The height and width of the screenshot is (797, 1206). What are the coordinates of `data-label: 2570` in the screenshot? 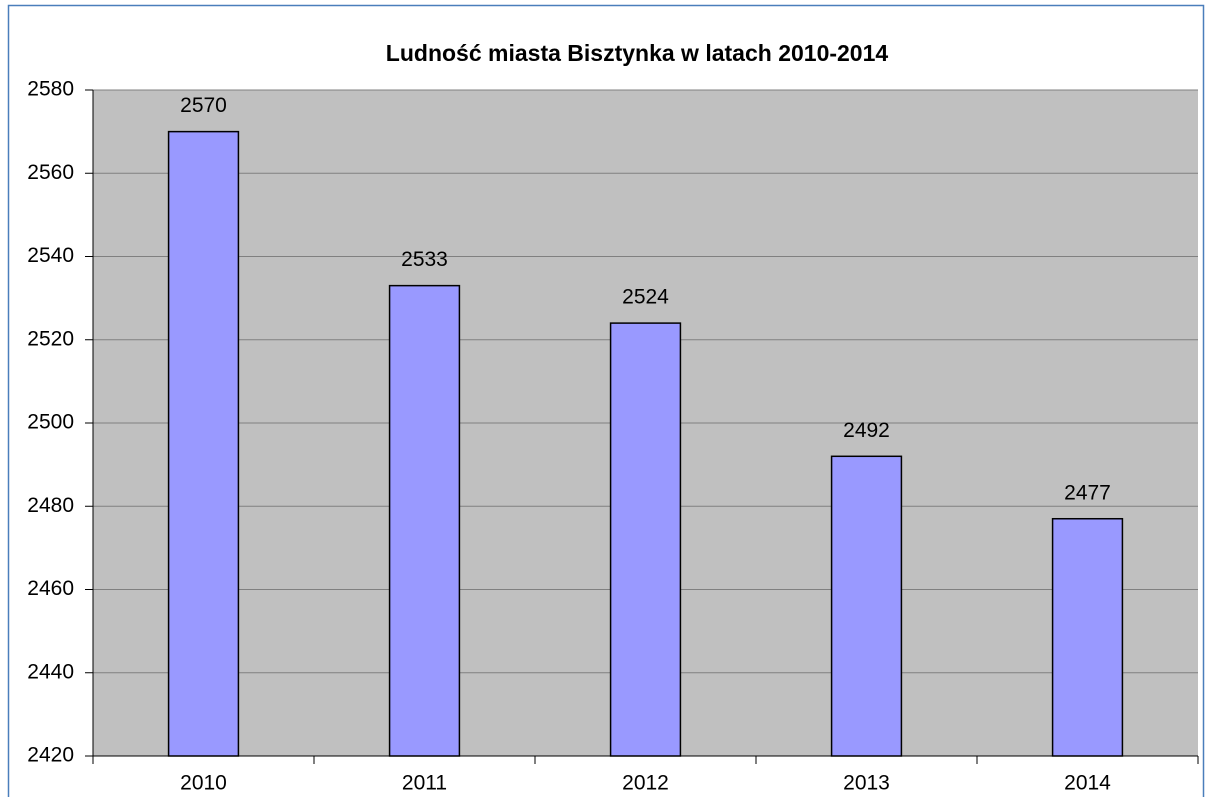 It's located at (203, 105).